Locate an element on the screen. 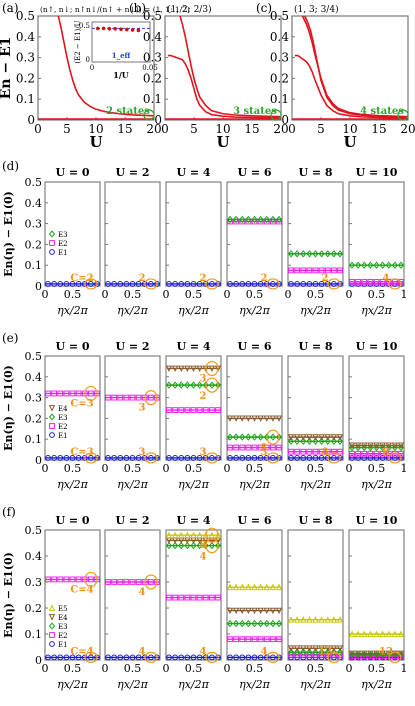 The width and height of the screenshot is (415, 706). legend-label: E4 is located at coordinates (63, 409).